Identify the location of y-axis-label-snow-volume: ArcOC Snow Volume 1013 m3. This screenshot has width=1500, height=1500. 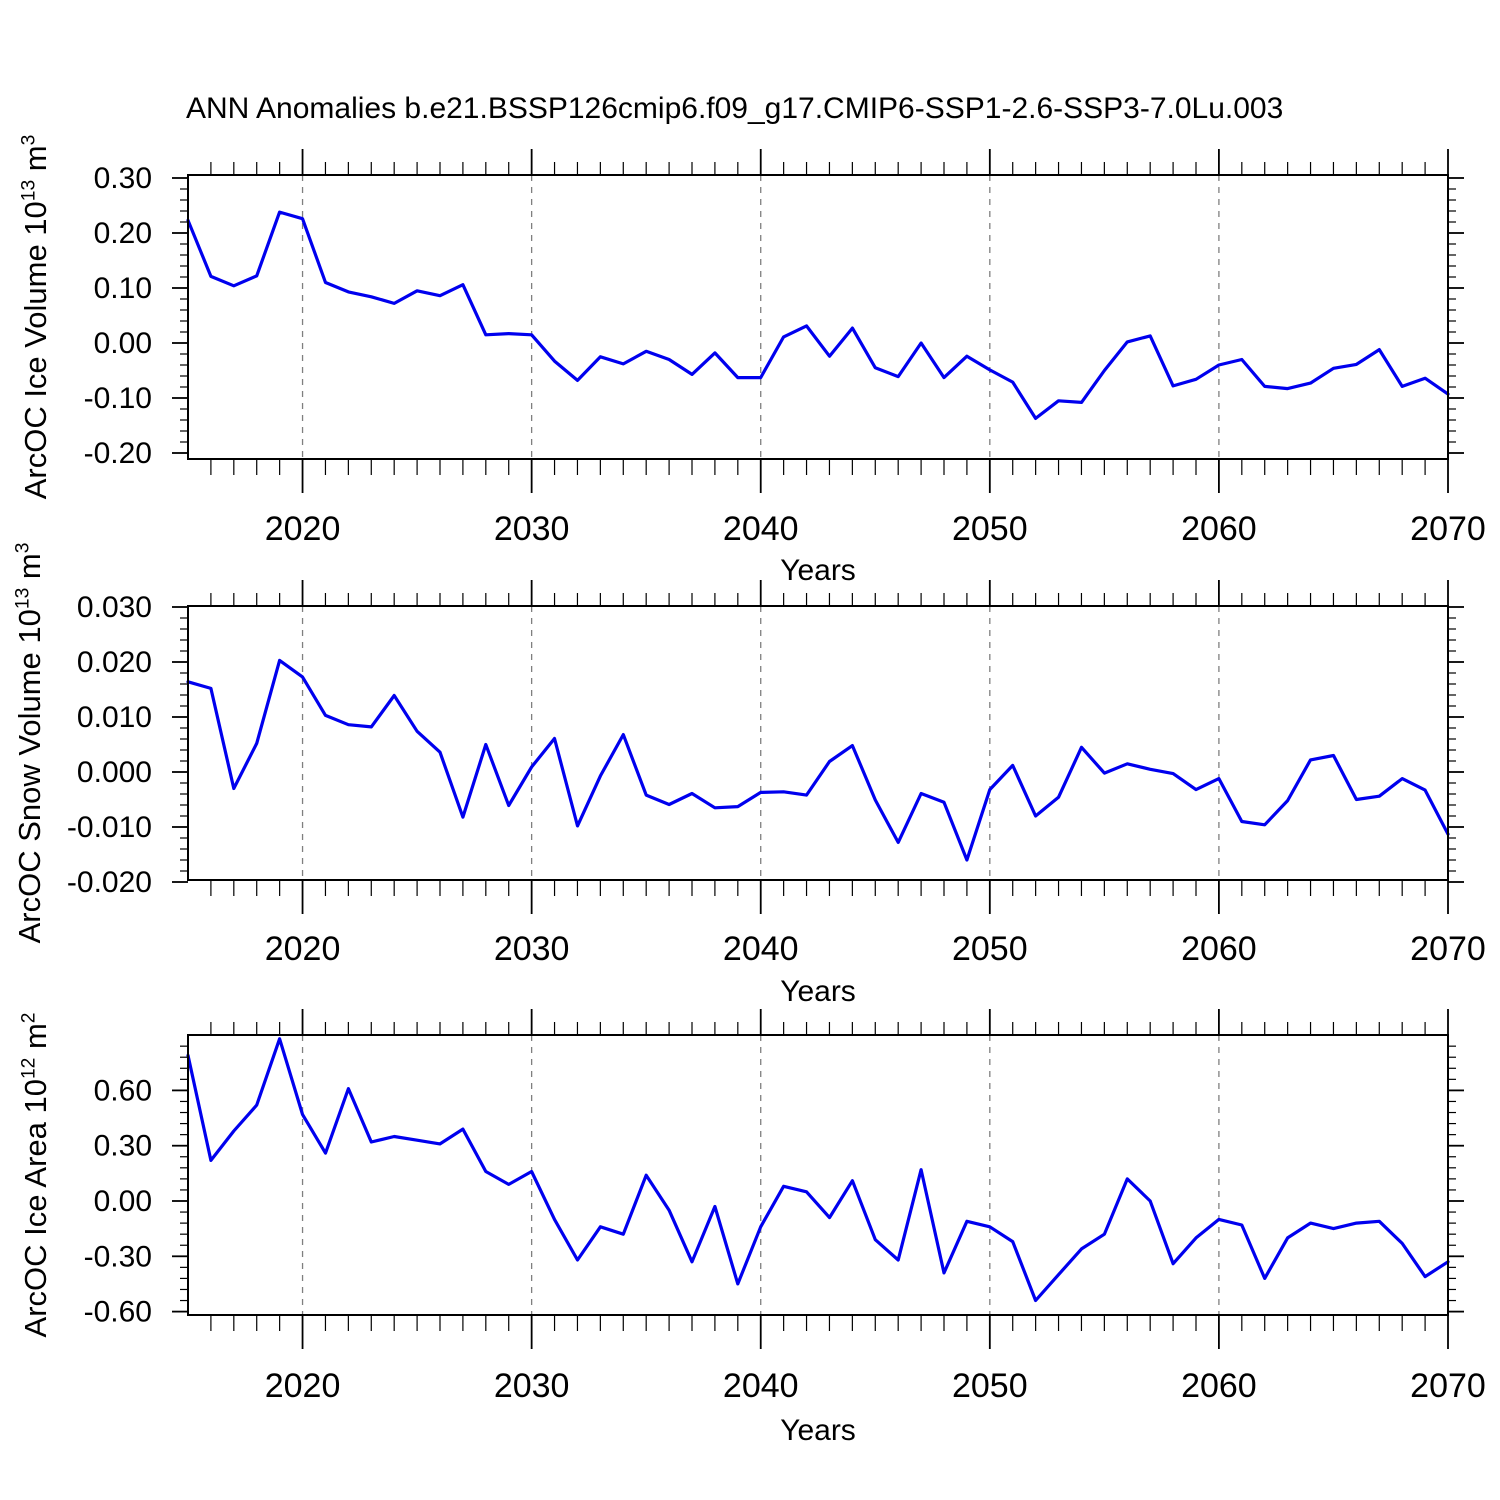
(29, 743).